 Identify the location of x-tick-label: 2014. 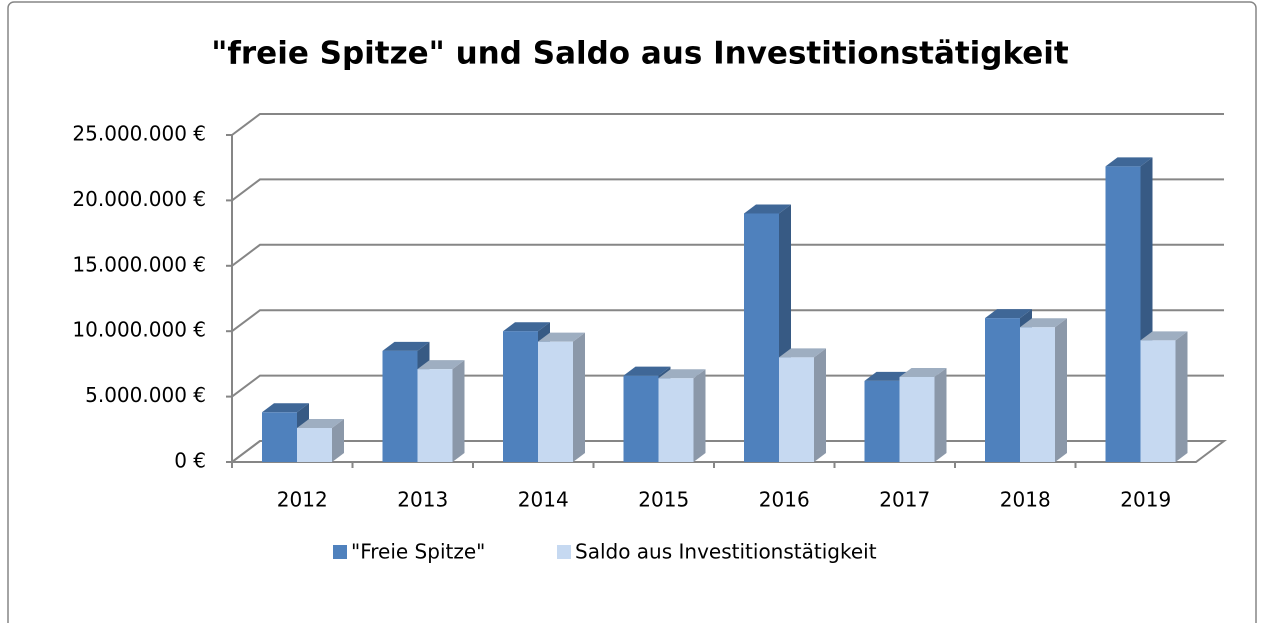
(543, 500).